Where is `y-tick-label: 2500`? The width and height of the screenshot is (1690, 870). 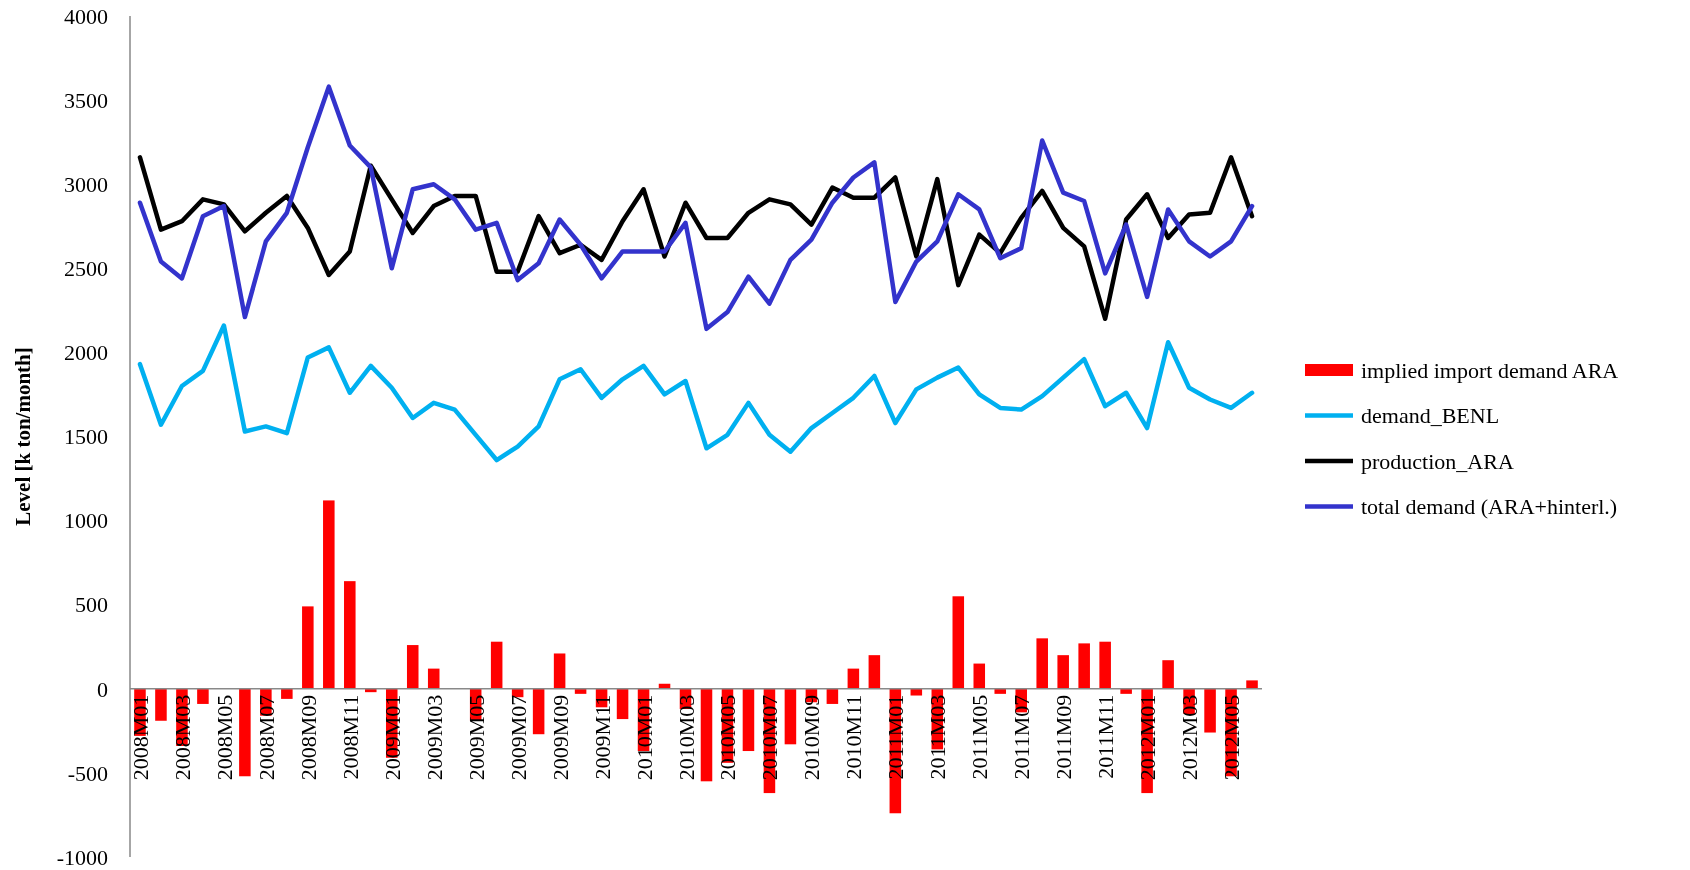 y-tick-label: 2500 is located at coordinates (86, 268).